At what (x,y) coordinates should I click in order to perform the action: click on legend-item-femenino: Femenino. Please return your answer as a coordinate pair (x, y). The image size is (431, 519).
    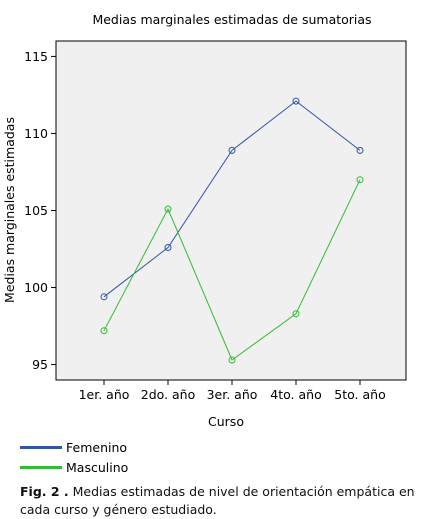
    Looking at the image, I should click on (74, 447).